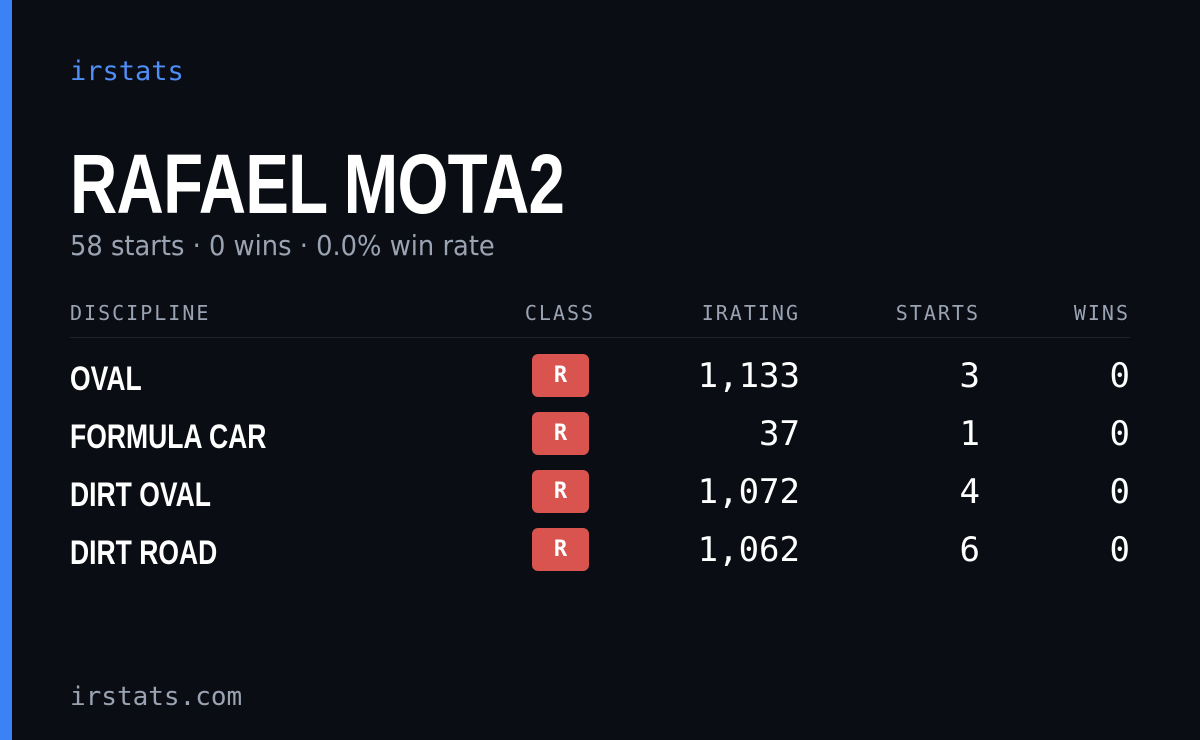 This screenshot has height=740, width=1200. I want to click on column-header: DISCIPLINE, so click(140, 313).